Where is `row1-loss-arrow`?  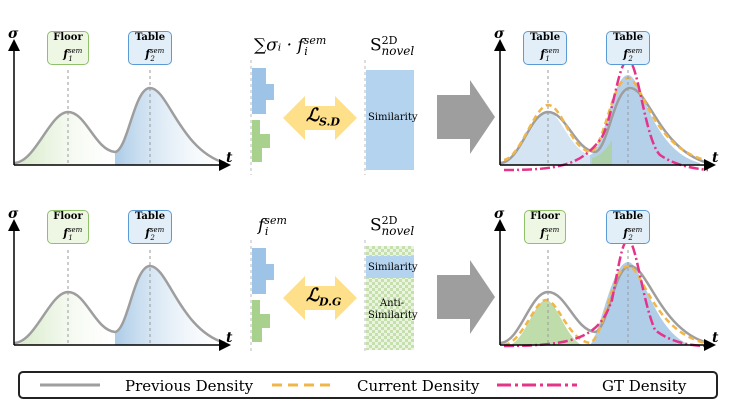
row1-loss-arrow is located at coordinates (320, 118).